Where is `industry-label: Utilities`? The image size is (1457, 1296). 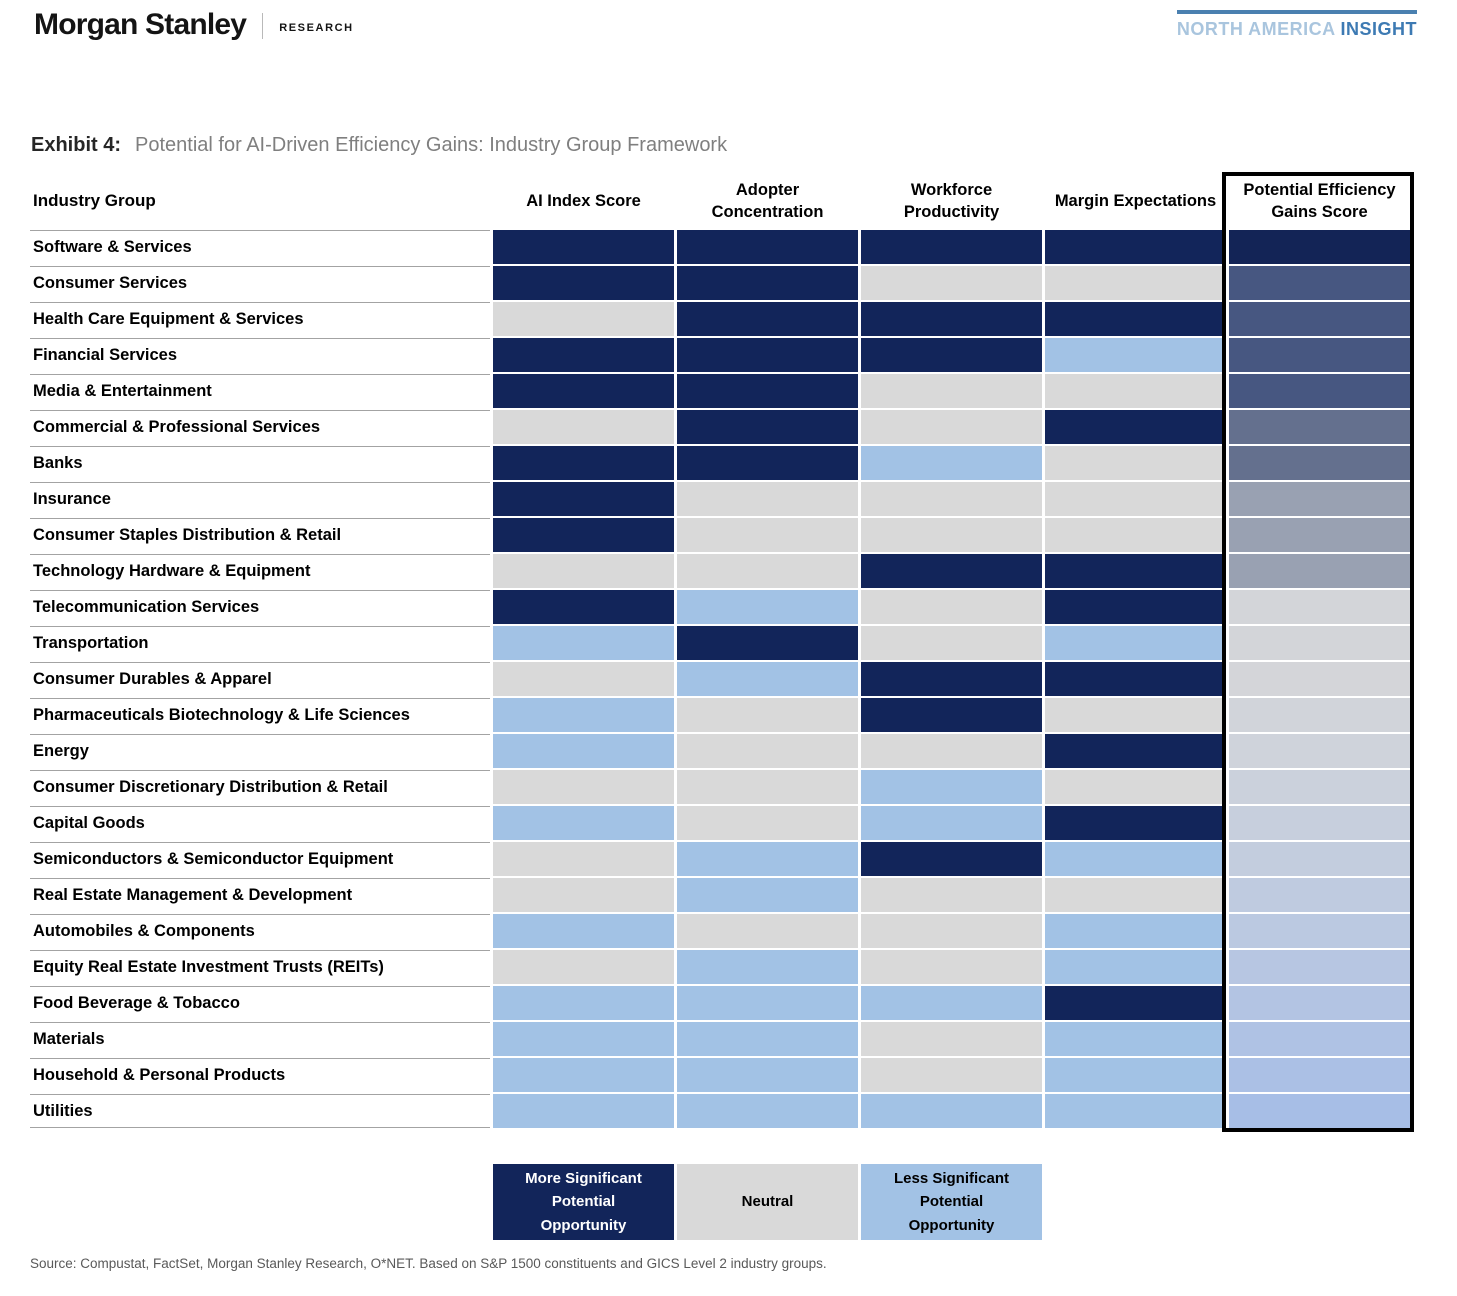
industry-label: Utilities is located at coordinates (260, 1111).